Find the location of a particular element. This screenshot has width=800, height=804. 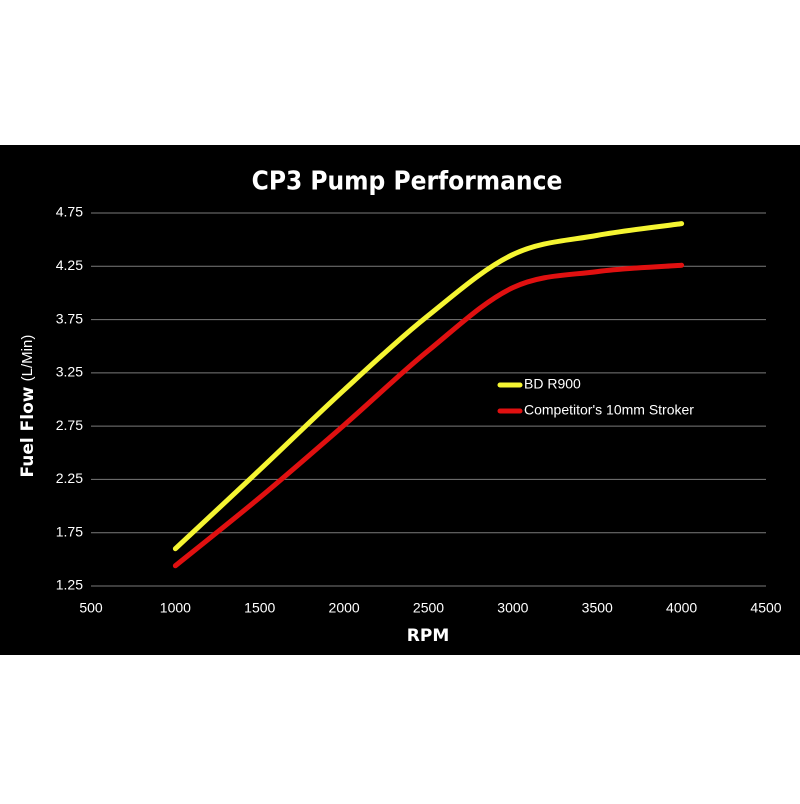

y-axis-unit: (L/Min) is located at coordinates (27, 358).